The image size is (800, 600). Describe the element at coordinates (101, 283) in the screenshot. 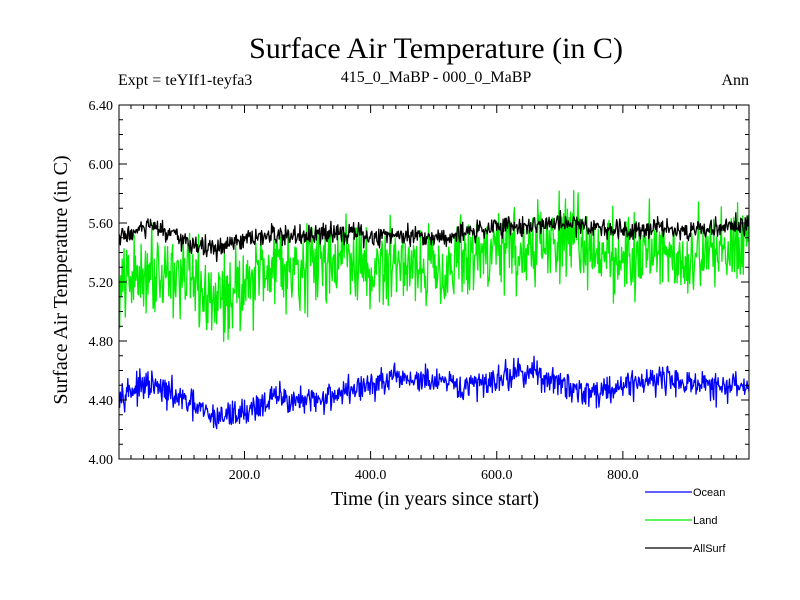

I see `y-tick-label: 5.20` at that location.